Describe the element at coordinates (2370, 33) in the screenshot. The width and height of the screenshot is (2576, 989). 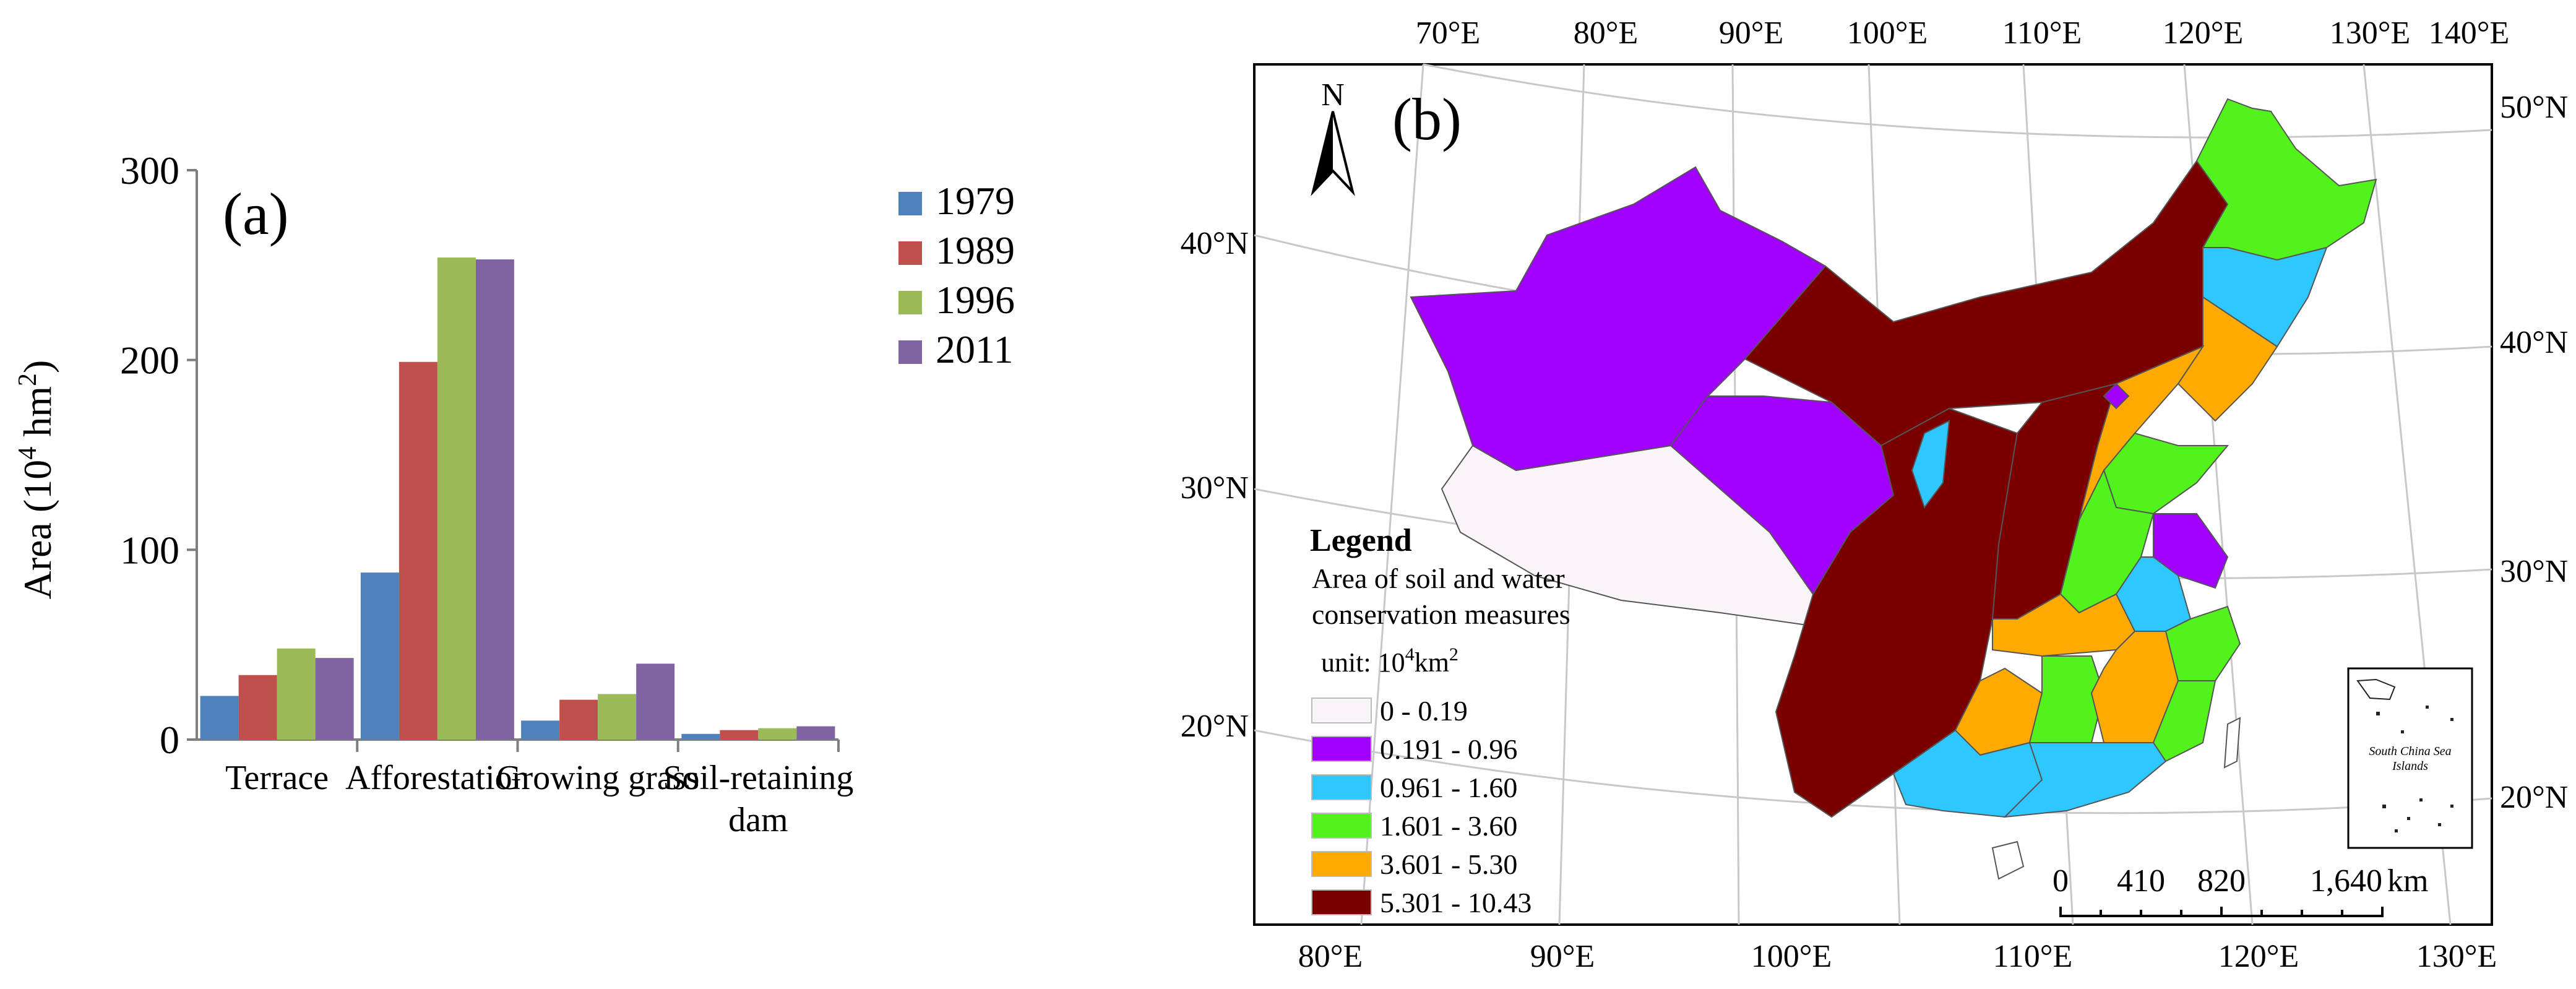
I see `top-lon-label: 130°E` at that location.